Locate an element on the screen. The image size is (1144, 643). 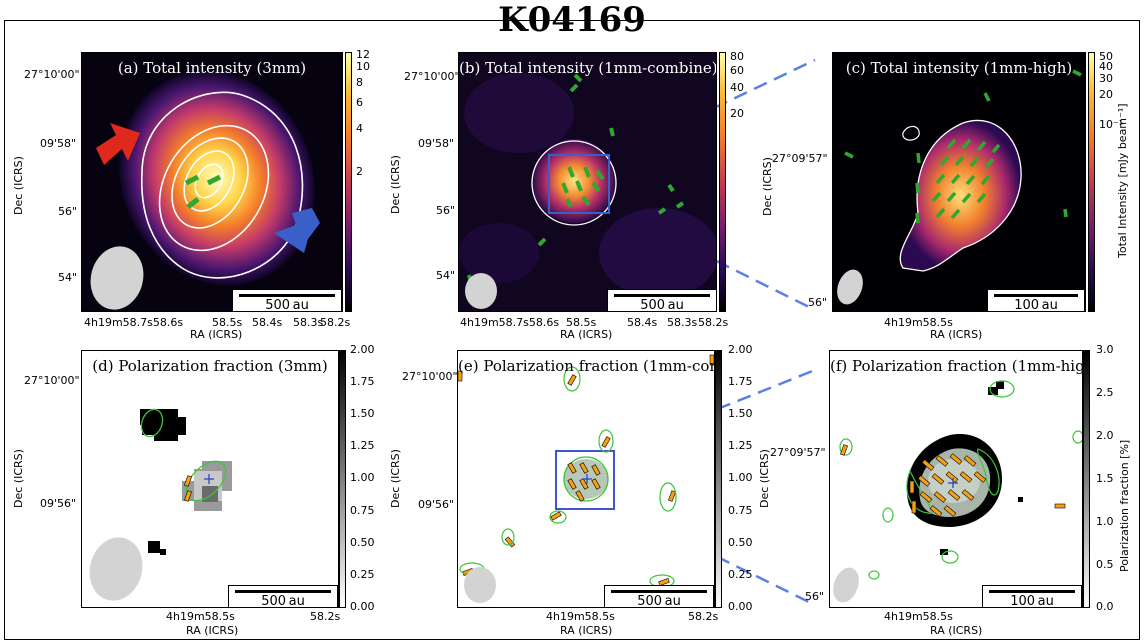
panel-f-title: (f) Polarization fraction (1mm-high) is located at coordinates (956, 366).